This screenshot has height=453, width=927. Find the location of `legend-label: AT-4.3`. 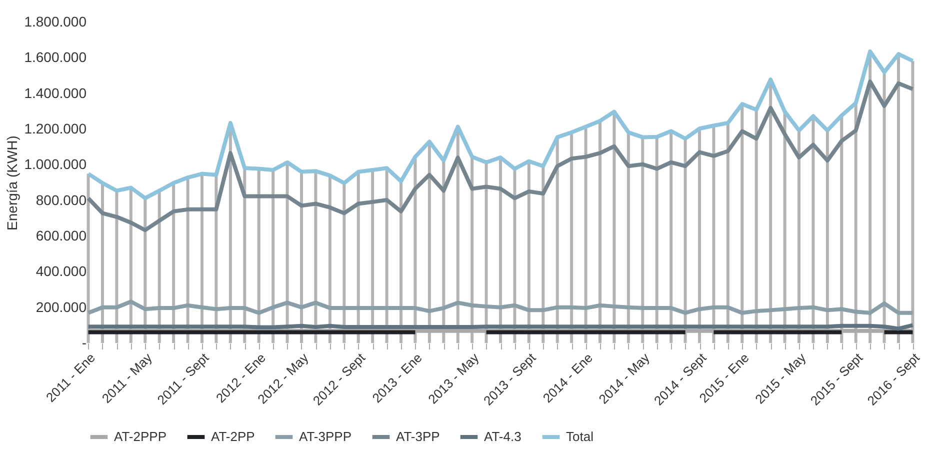

legend-label: AT-4.3 is located at coordinates (503, 436).